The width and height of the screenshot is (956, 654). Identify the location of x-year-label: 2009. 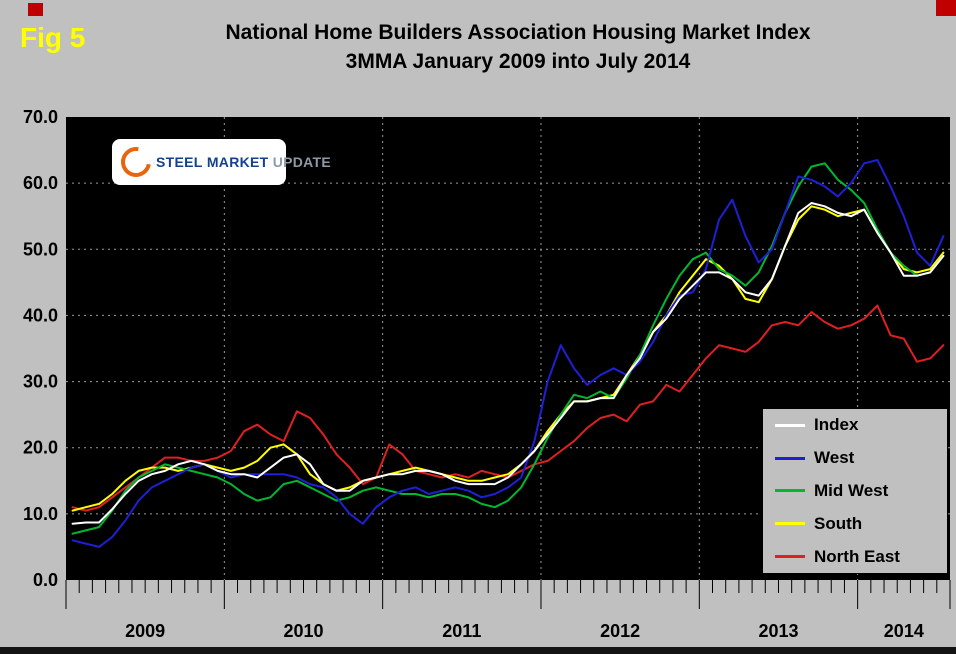
(145, 631).